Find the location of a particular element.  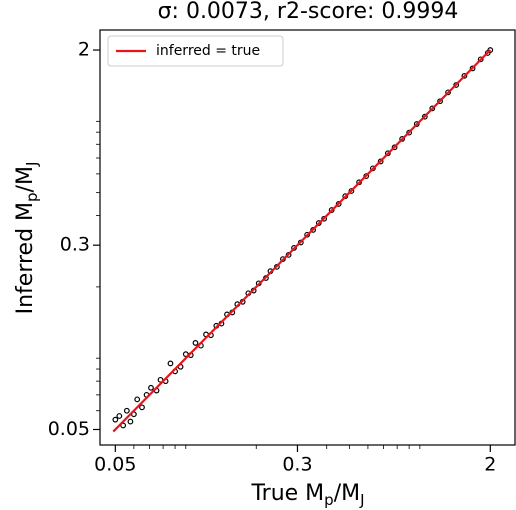

legend-frame is located at coordinates (195, 51).